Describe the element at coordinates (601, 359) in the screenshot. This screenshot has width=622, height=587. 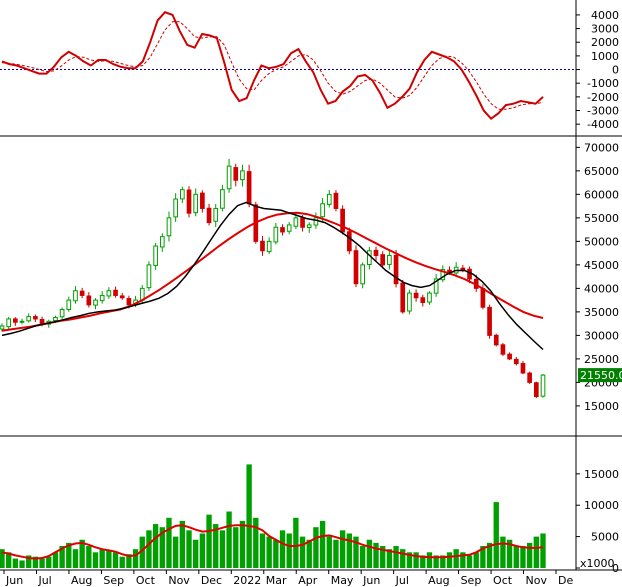
I see `price-tick-label: 25000` at that location.